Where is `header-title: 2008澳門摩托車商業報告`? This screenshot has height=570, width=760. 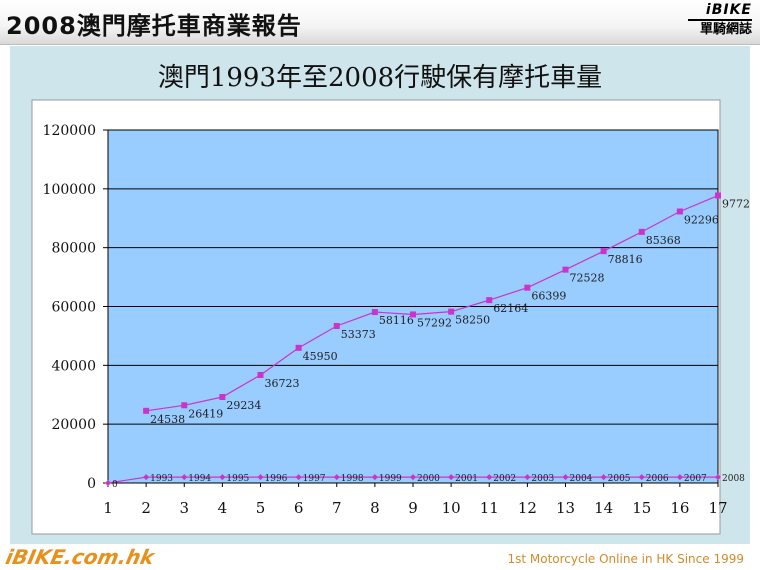 header-title: 2008澳門摩托車商業報告 is located at coordinates (154, 26).